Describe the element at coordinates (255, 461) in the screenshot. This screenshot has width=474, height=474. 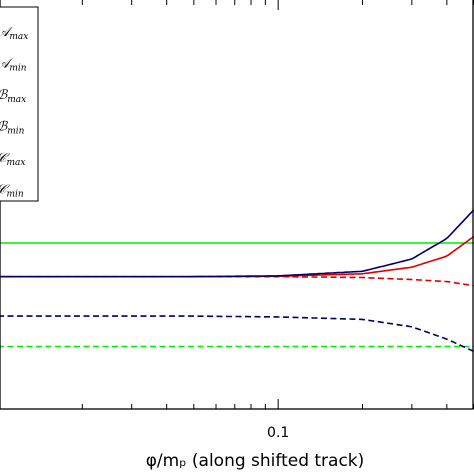
I see `x-axis-label: φ/mₚ (along shifted track)` at that location.